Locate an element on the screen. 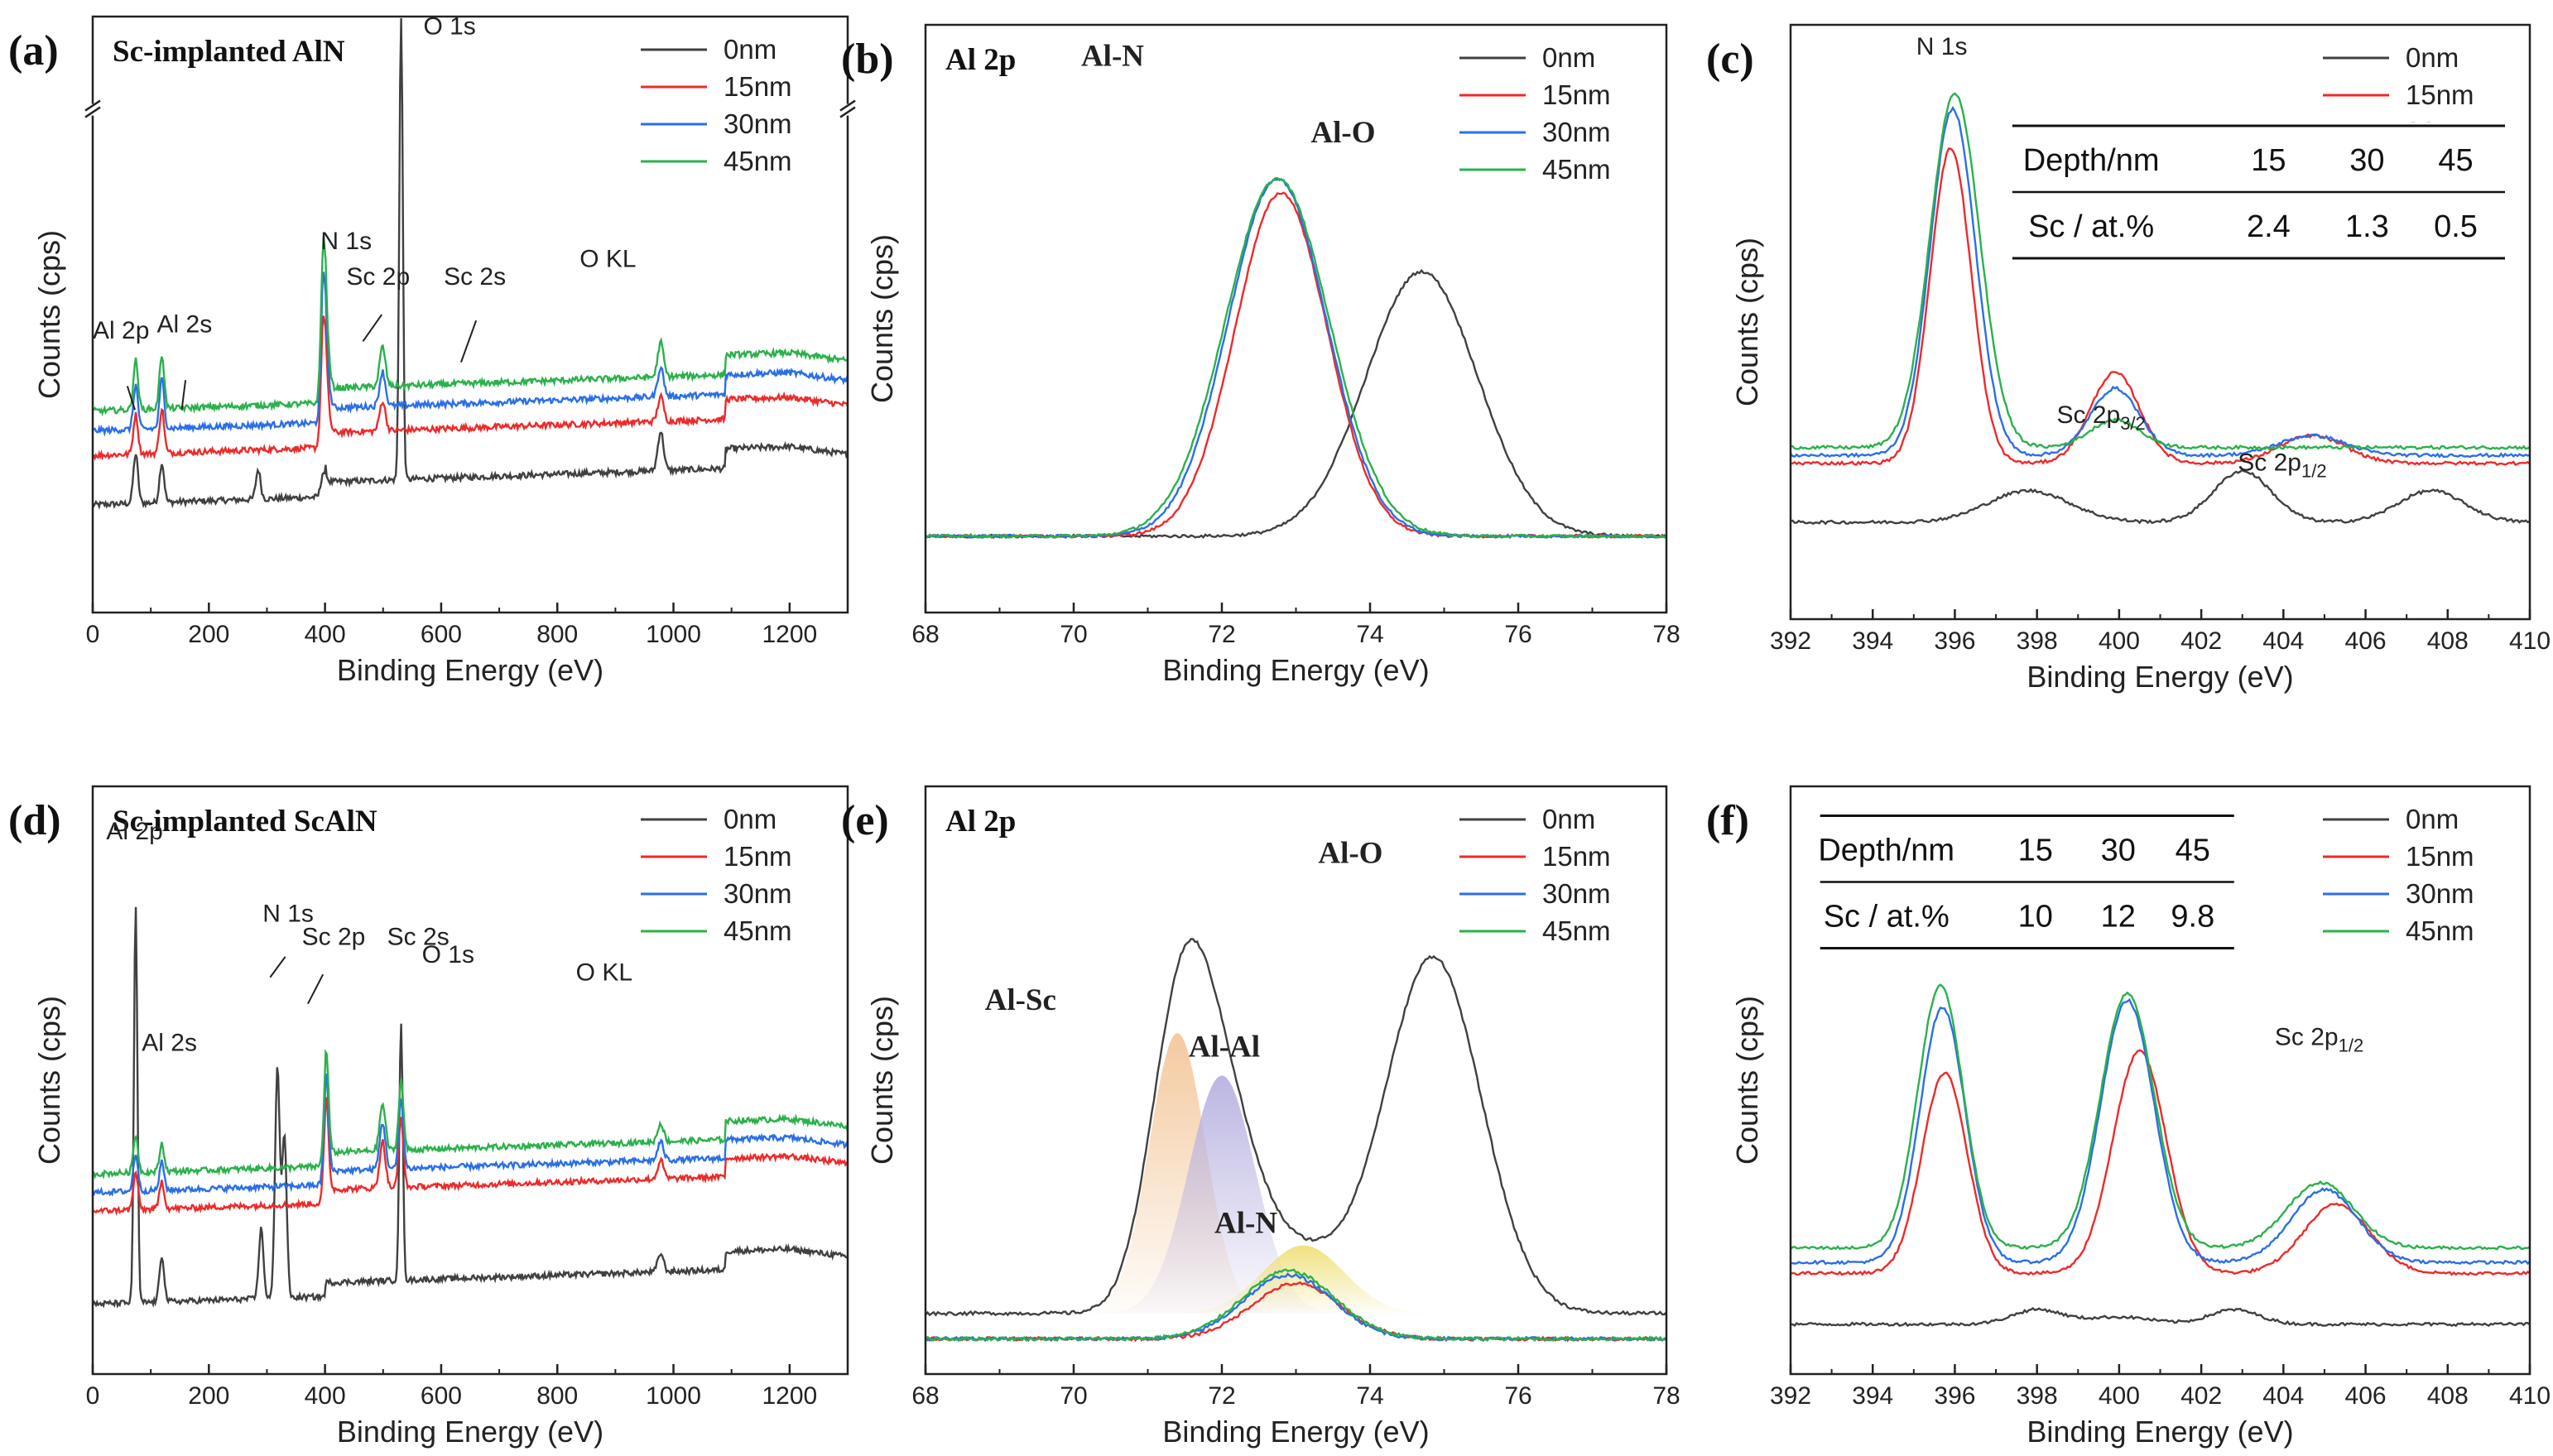 This screenshot has width=2553, height=1456. x-tick-label: 408 is located at coordinates (2448, 1396).